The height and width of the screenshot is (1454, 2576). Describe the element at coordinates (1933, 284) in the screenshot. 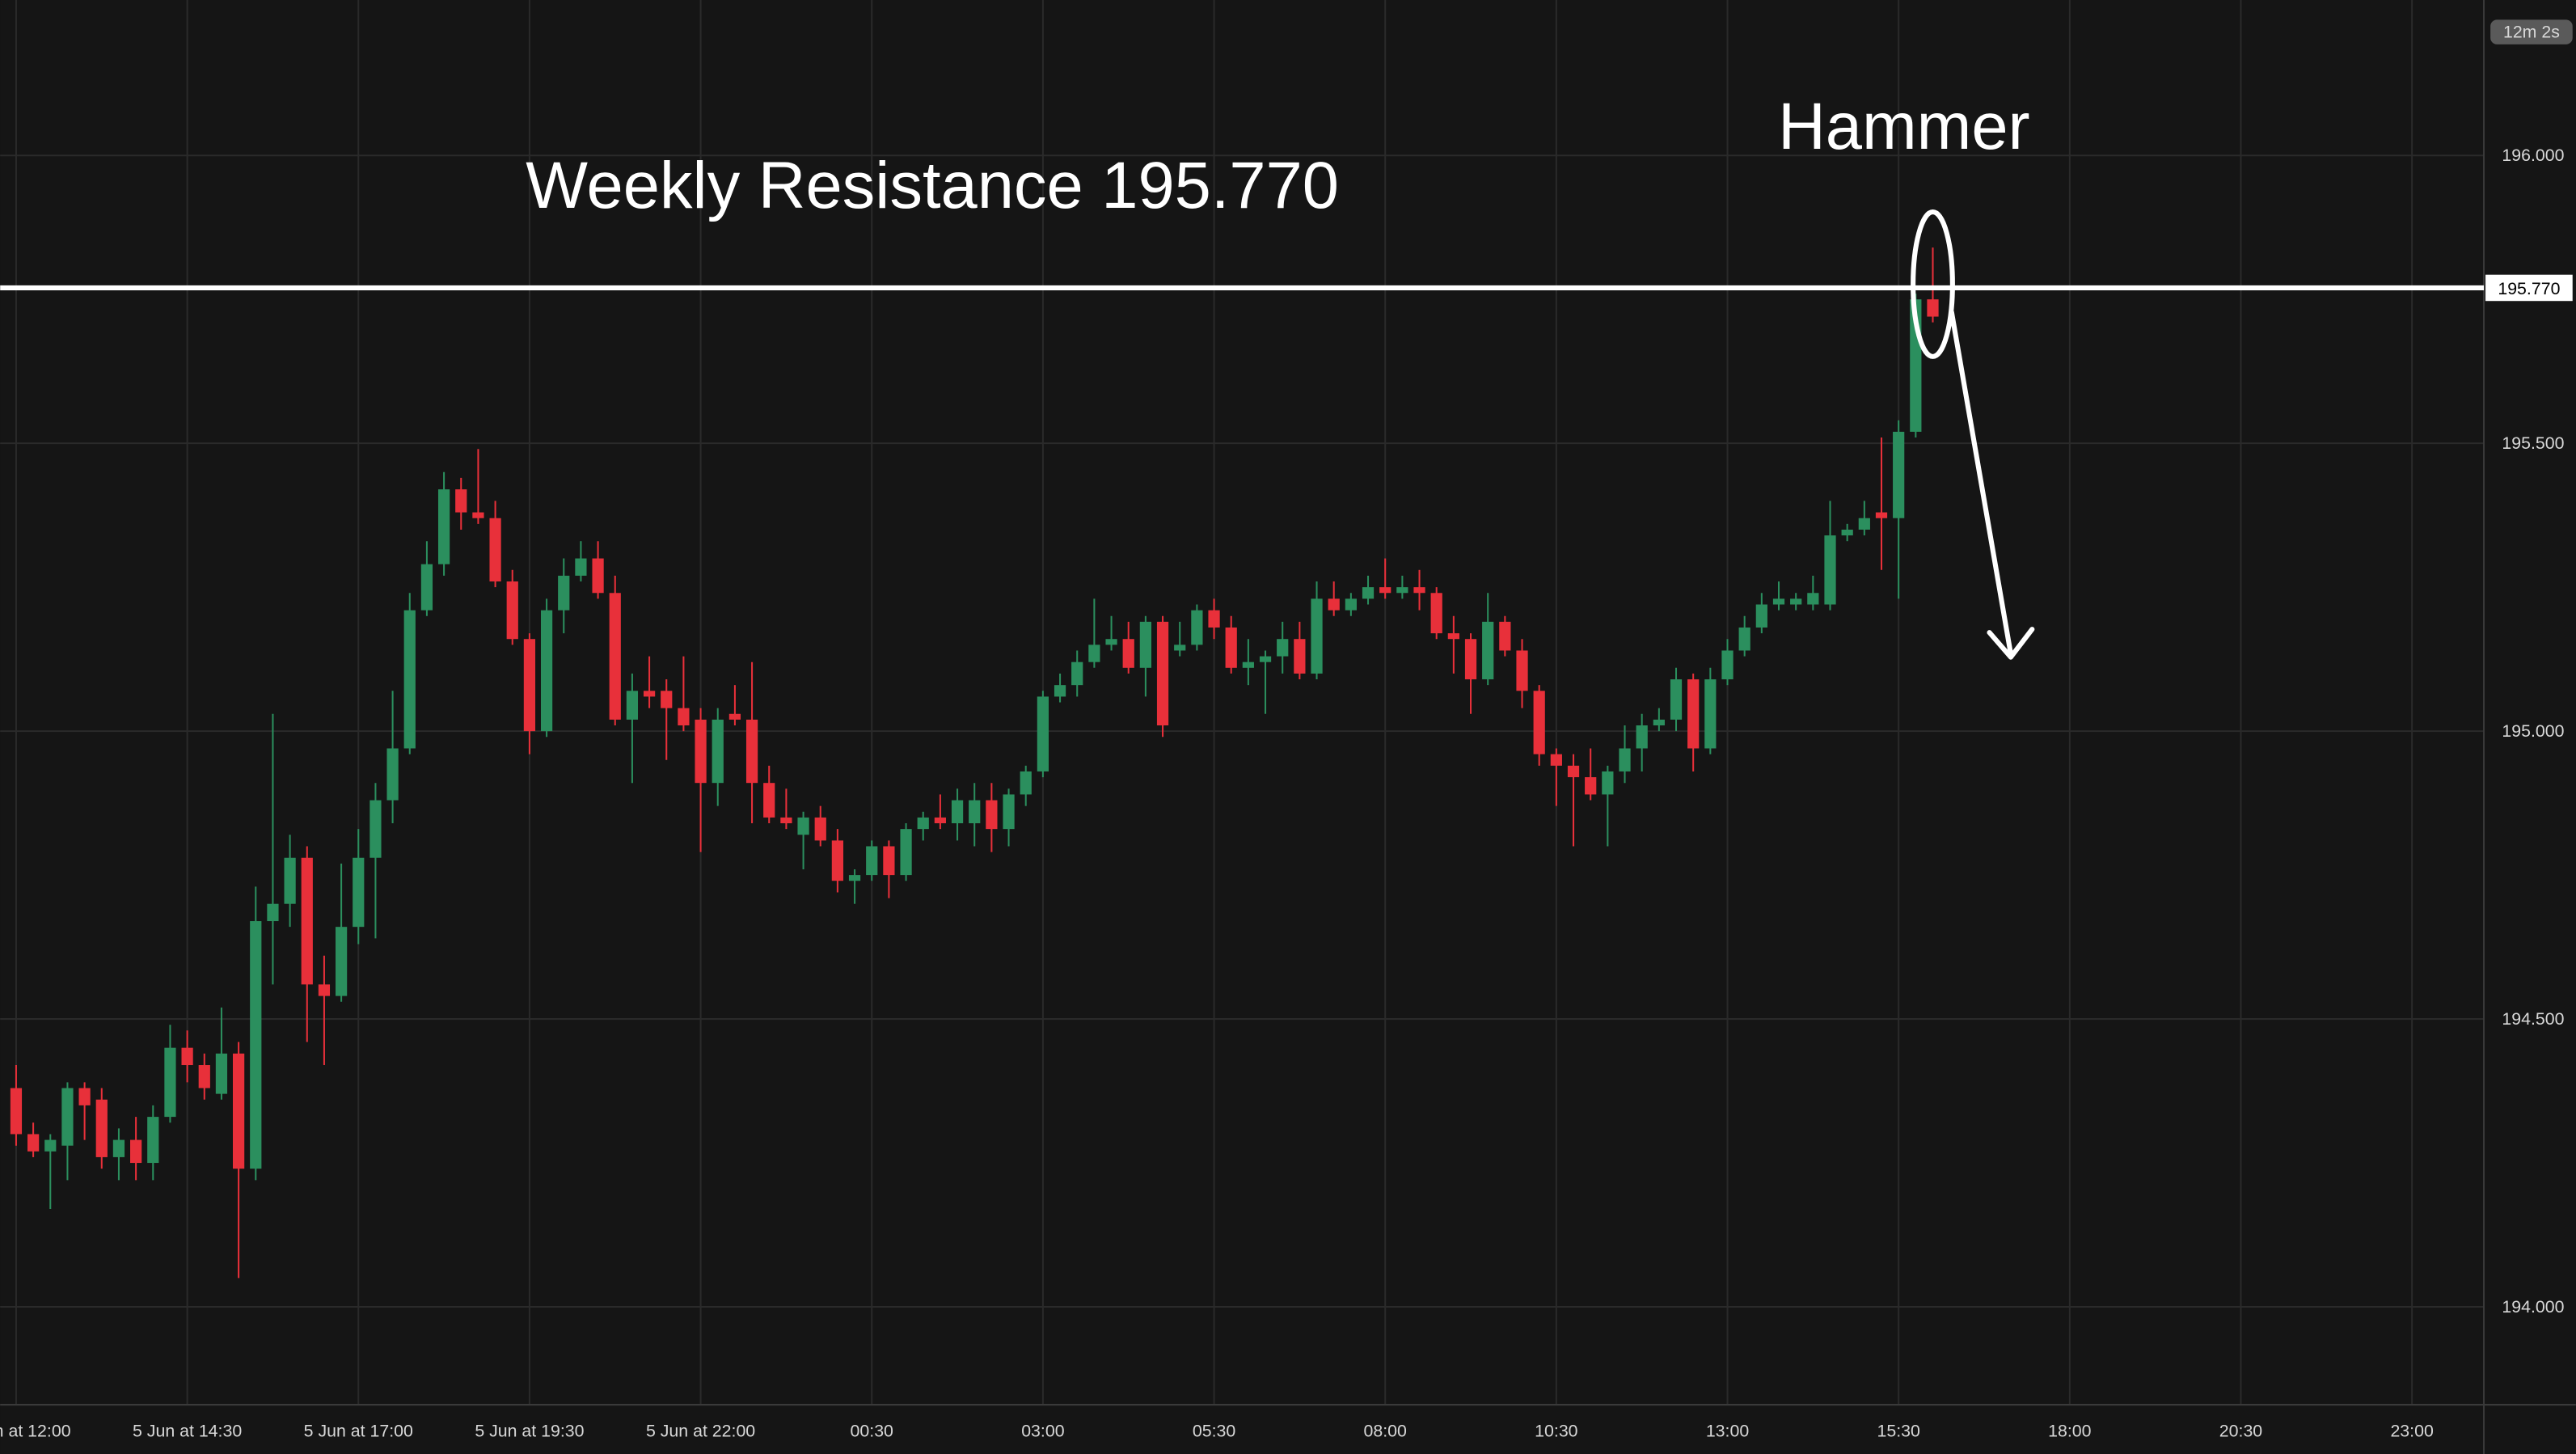

I see `hammer-ellipse` at that location.